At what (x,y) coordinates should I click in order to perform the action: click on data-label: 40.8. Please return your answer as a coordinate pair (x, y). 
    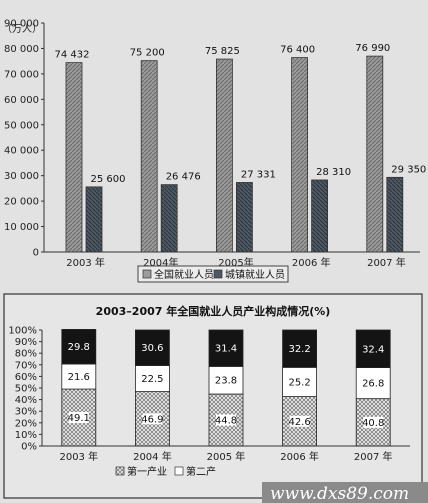
    Looking at the image, I should click on (373, 423).